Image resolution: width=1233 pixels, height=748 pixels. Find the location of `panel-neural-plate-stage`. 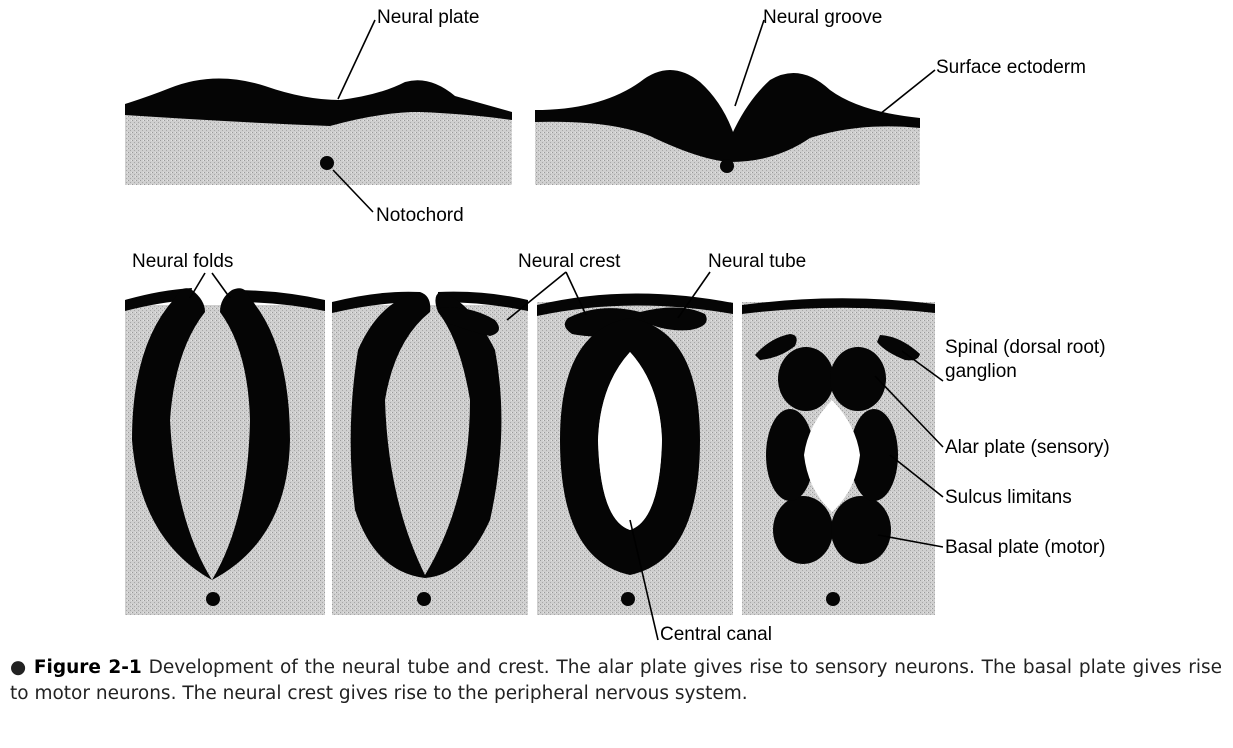

panel-neural-plate-stage is located at coordinates (318, 131).